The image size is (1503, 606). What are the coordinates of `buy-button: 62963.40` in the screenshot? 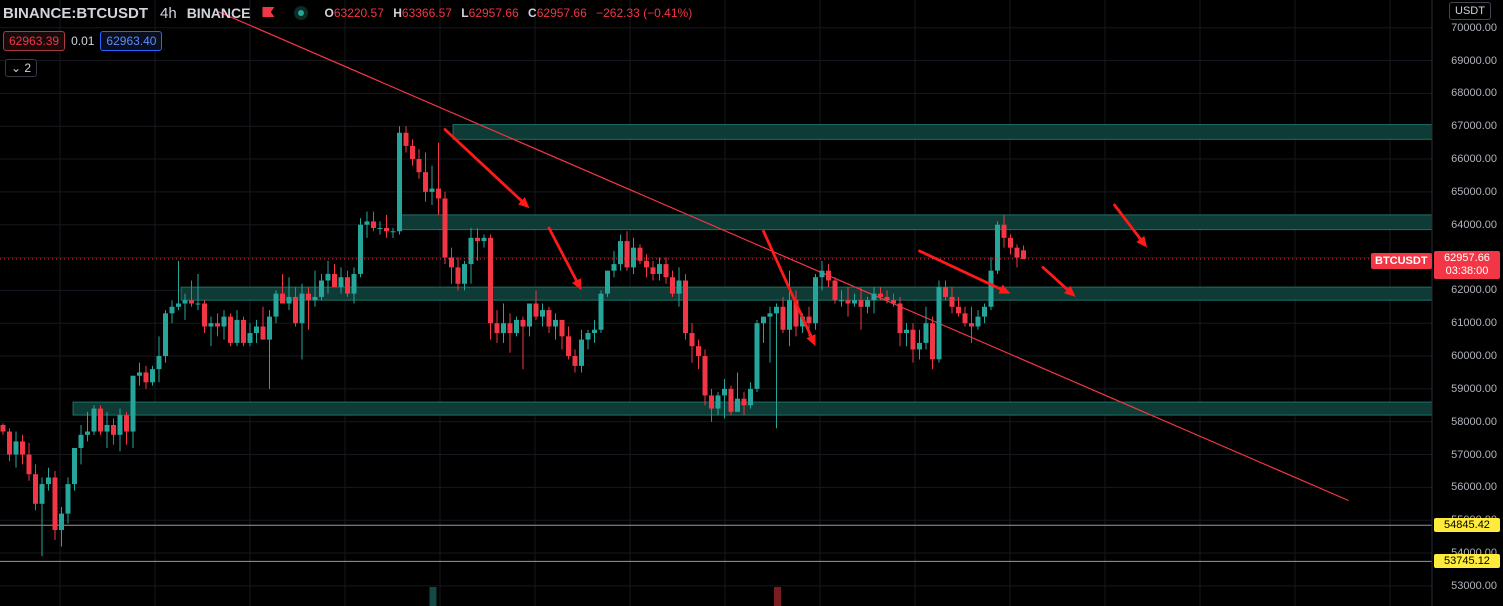 It's located at (131, 41).